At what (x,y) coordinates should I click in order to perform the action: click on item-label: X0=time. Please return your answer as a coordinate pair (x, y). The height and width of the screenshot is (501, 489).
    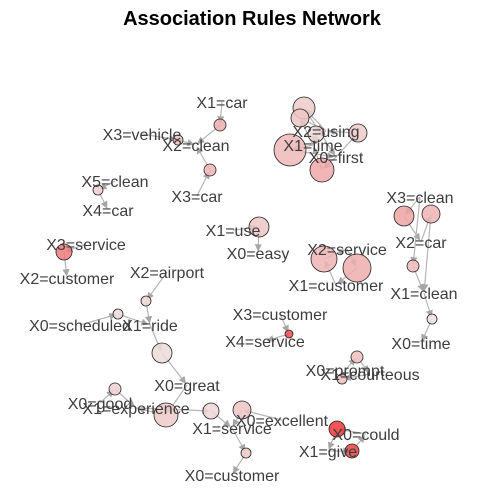
    Looking at the image, I should click on (420, 344).